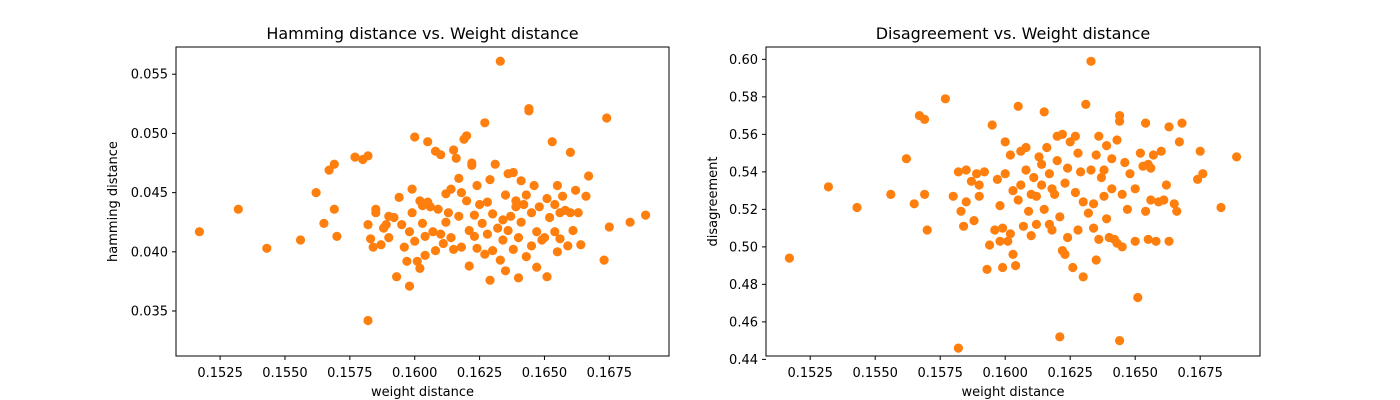 Image resolution: width=1400 pixels, height=400 pixels. What do you see at coordinates (743, 97) in the screenshot?
I see `y-tick-label: 0.58` at bounding box center [743, 97].